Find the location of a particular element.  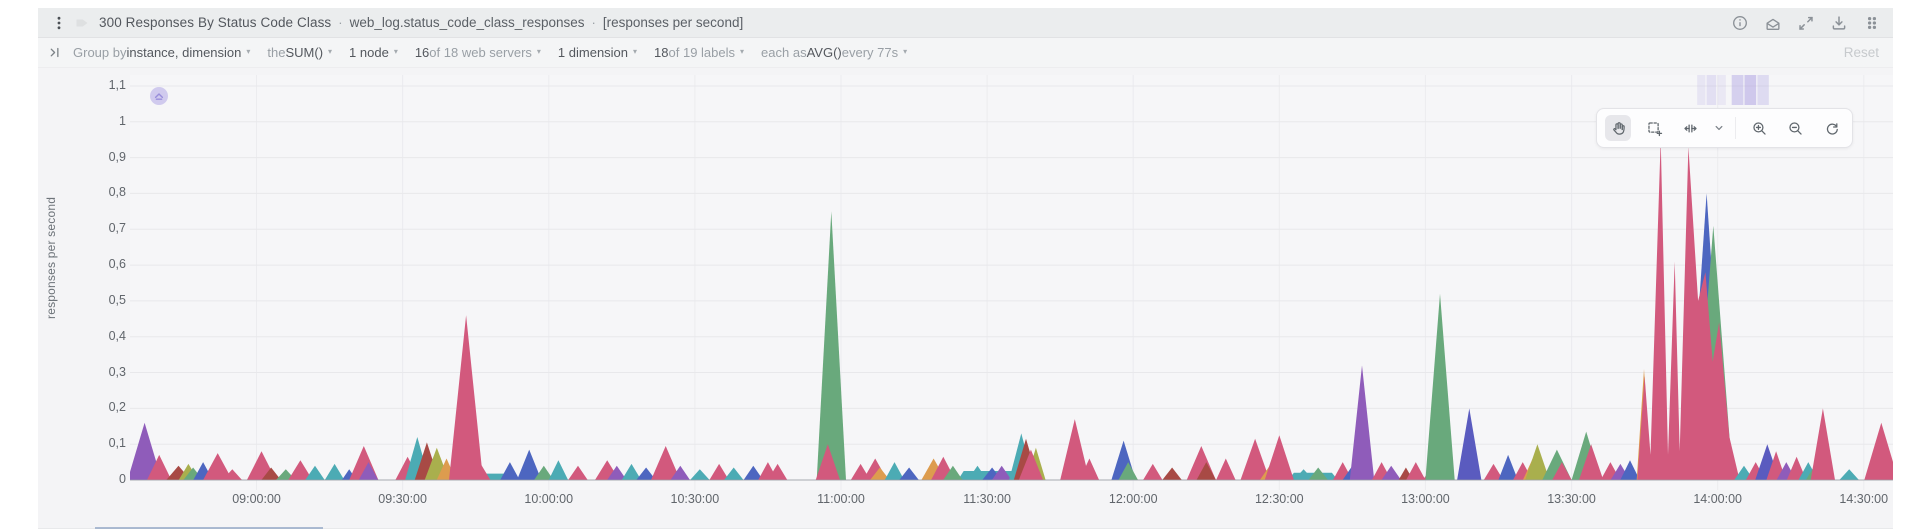

reset-button: Reset is located at coordinates (1861, 52).